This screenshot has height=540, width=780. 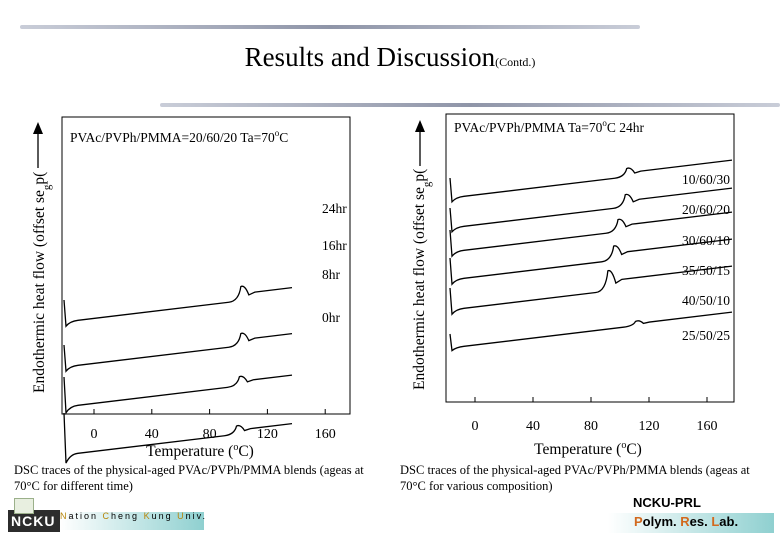 I want to click on chart-title: PVAc/PVPh/PMMA=20/60/20 Ta=70oC, so click(x=179, y=136).